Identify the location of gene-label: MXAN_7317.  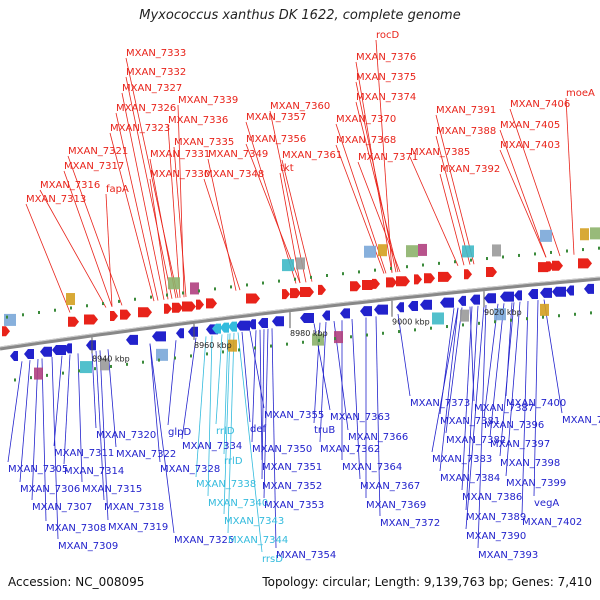
(94, 166).